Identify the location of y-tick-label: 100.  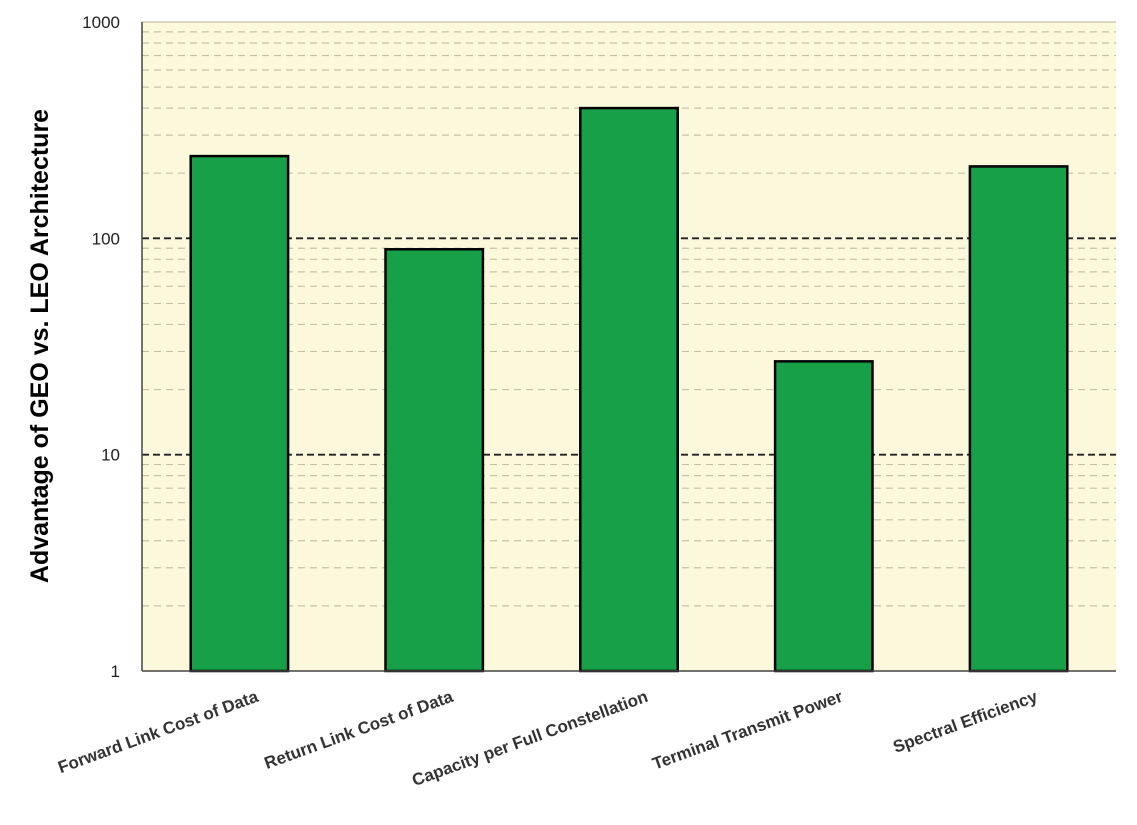
(106, 238).